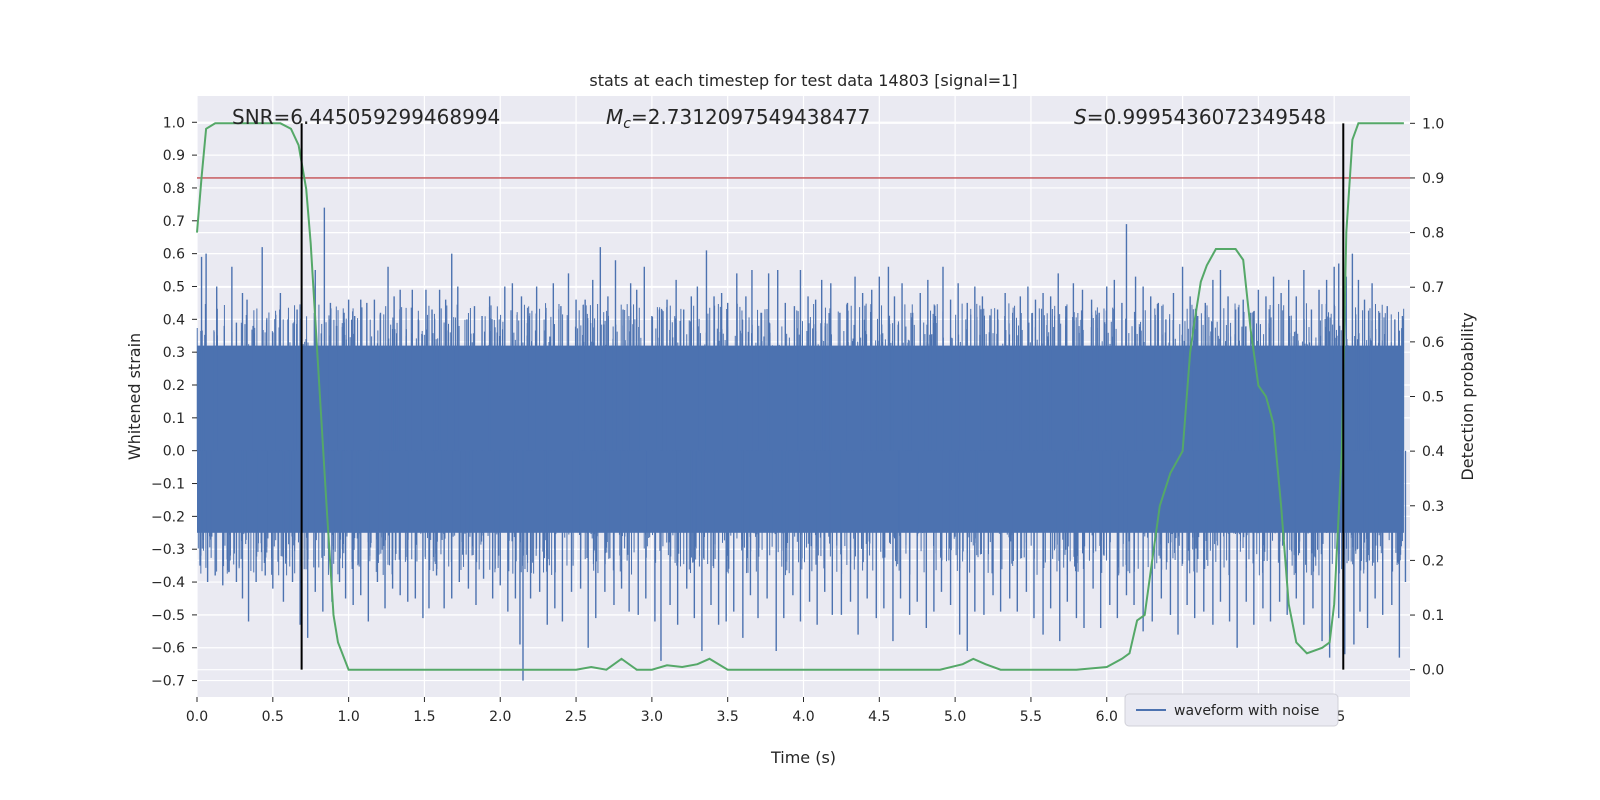  I want to click on y2-tick-label: 0.0, so click(1433, 671).